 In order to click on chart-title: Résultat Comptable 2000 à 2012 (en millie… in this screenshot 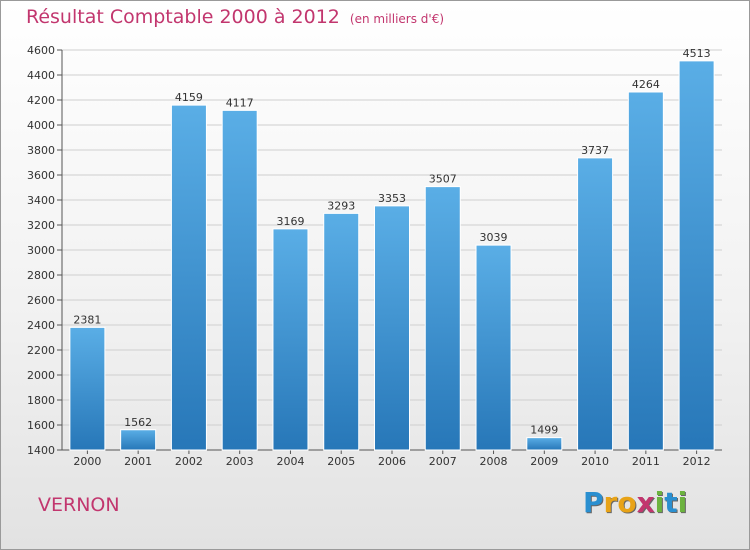, I will do `click(235, 17)`.